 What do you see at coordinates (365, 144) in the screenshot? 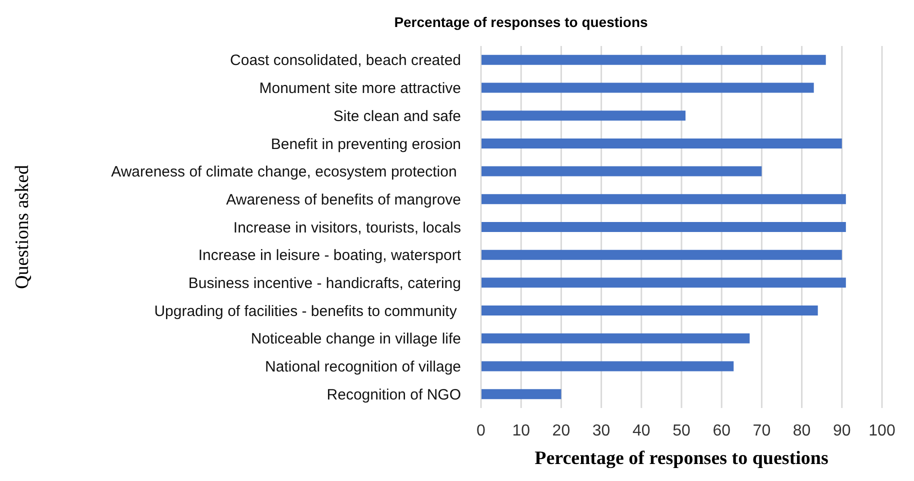
I see `y-tick-label: Benefit in preventing erosion` at bounding box center [365, 144].